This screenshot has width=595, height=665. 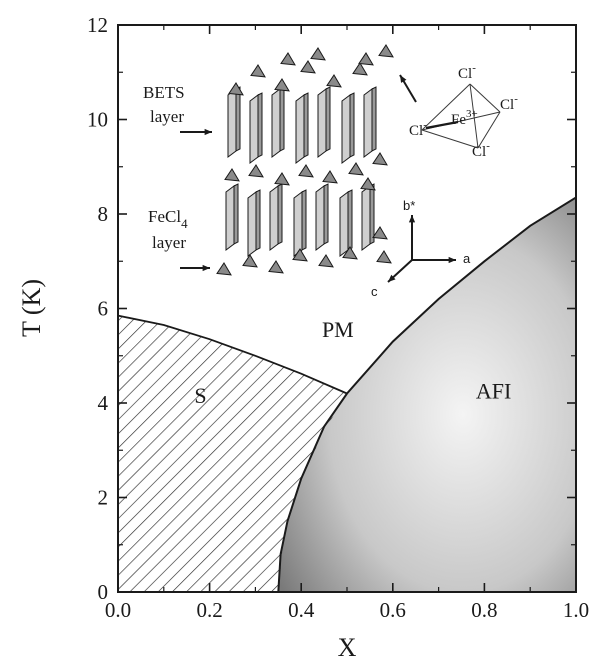 What do you see at coordinates (467, 258) in the screenshot?
I see `axis-a-label: a` at bounding box center [467, 258].